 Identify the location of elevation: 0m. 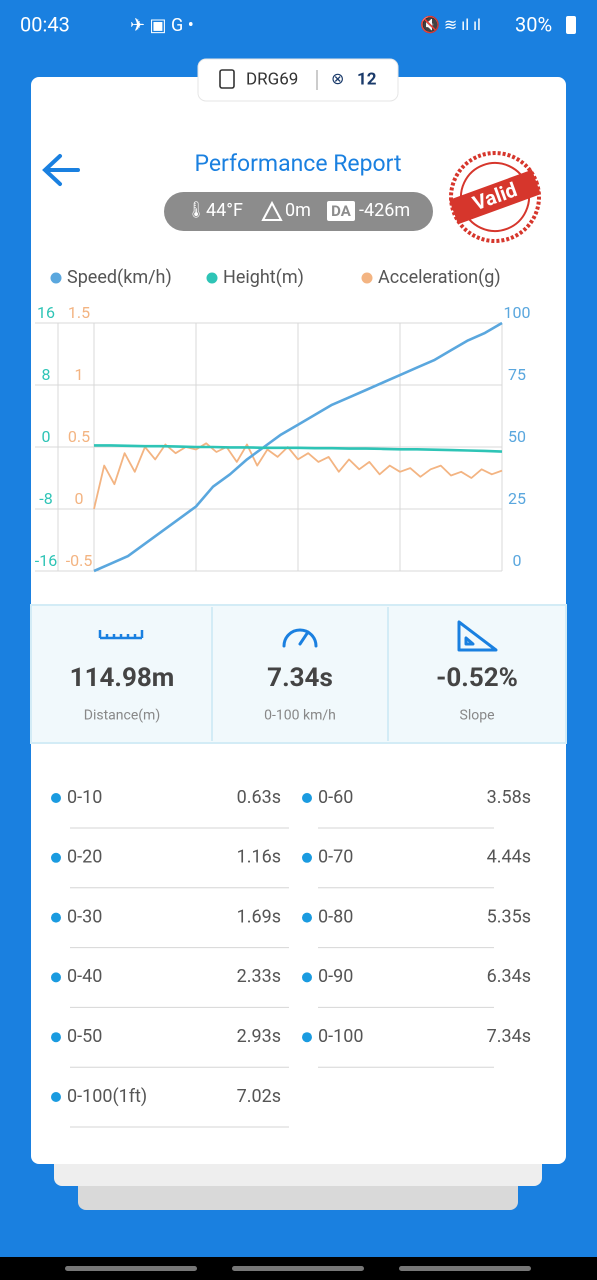
(298, 210).